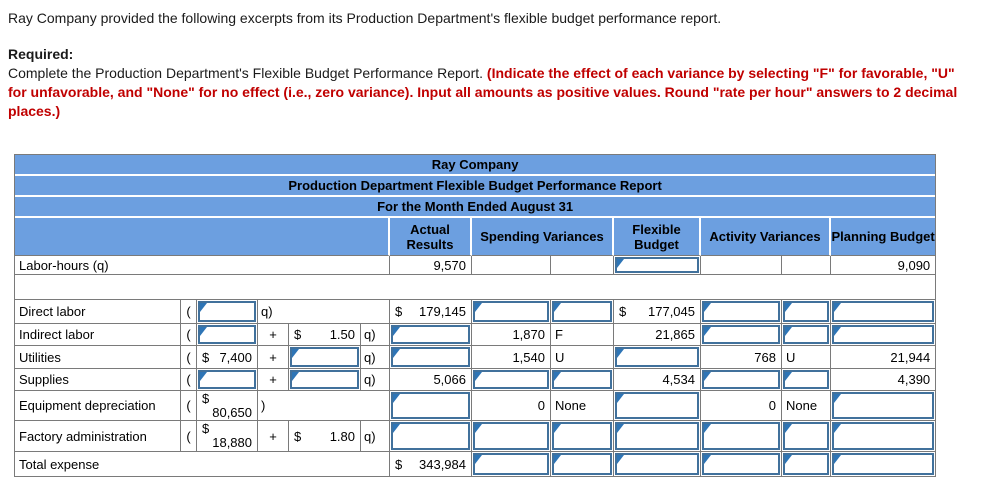 Image resolution: width=982 pixels, height=491 pixels. Describe the element at coordinates (582, 357) in the screenshot. I see `cell-utilities-spending-effect: U` at that location.